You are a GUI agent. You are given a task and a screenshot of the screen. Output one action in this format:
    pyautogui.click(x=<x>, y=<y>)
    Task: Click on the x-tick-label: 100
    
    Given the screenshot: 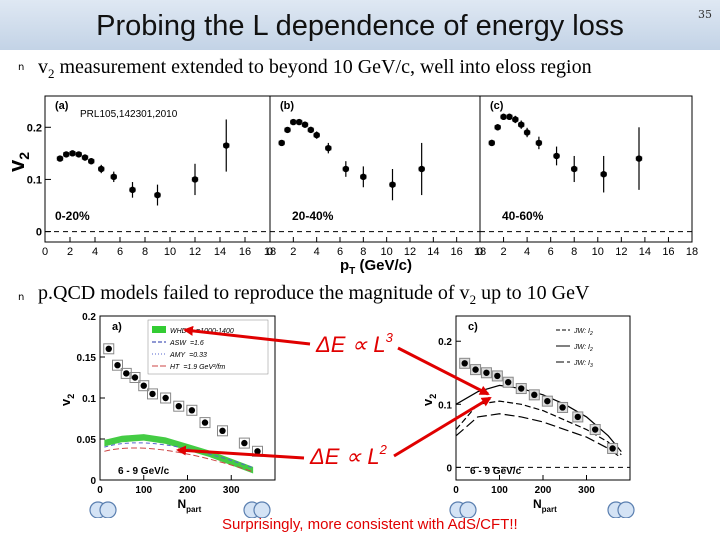 What is the action you would take?
    pyautogui.click(x=499, y=490)
    